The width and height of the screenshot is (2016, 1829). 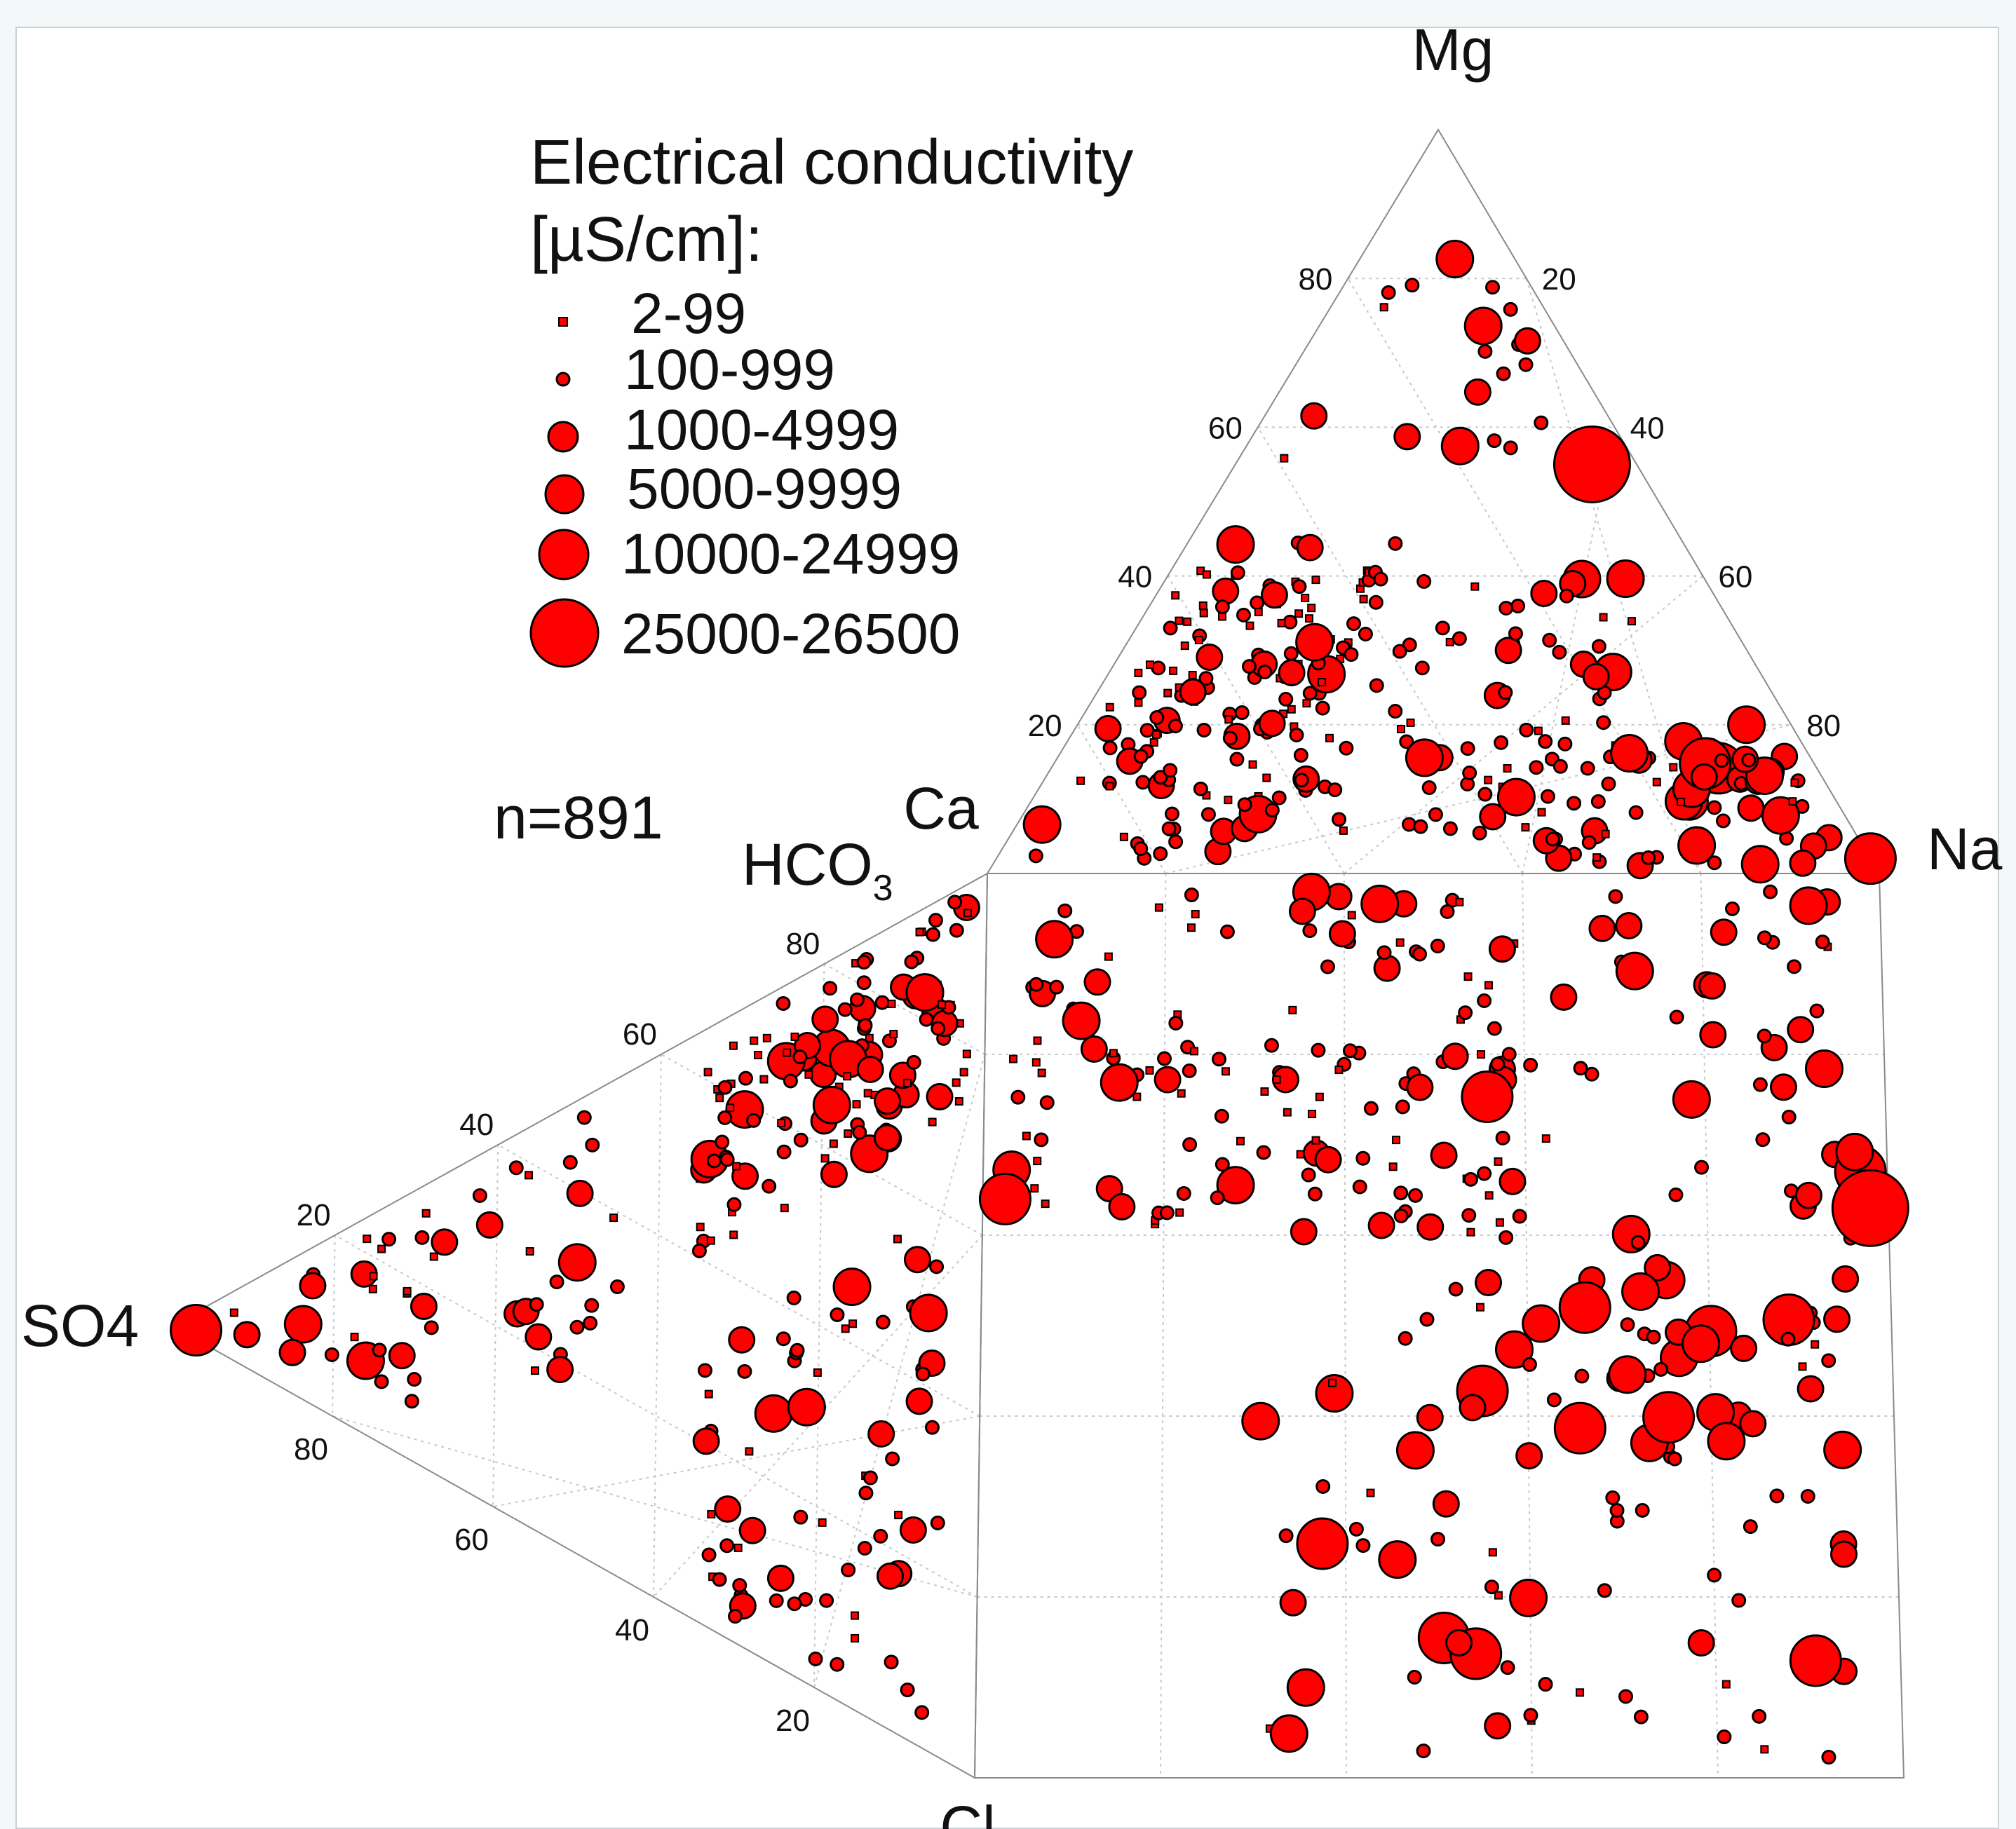 I want to click on apex-label-ca: Ca, so click(x=941, y=808).